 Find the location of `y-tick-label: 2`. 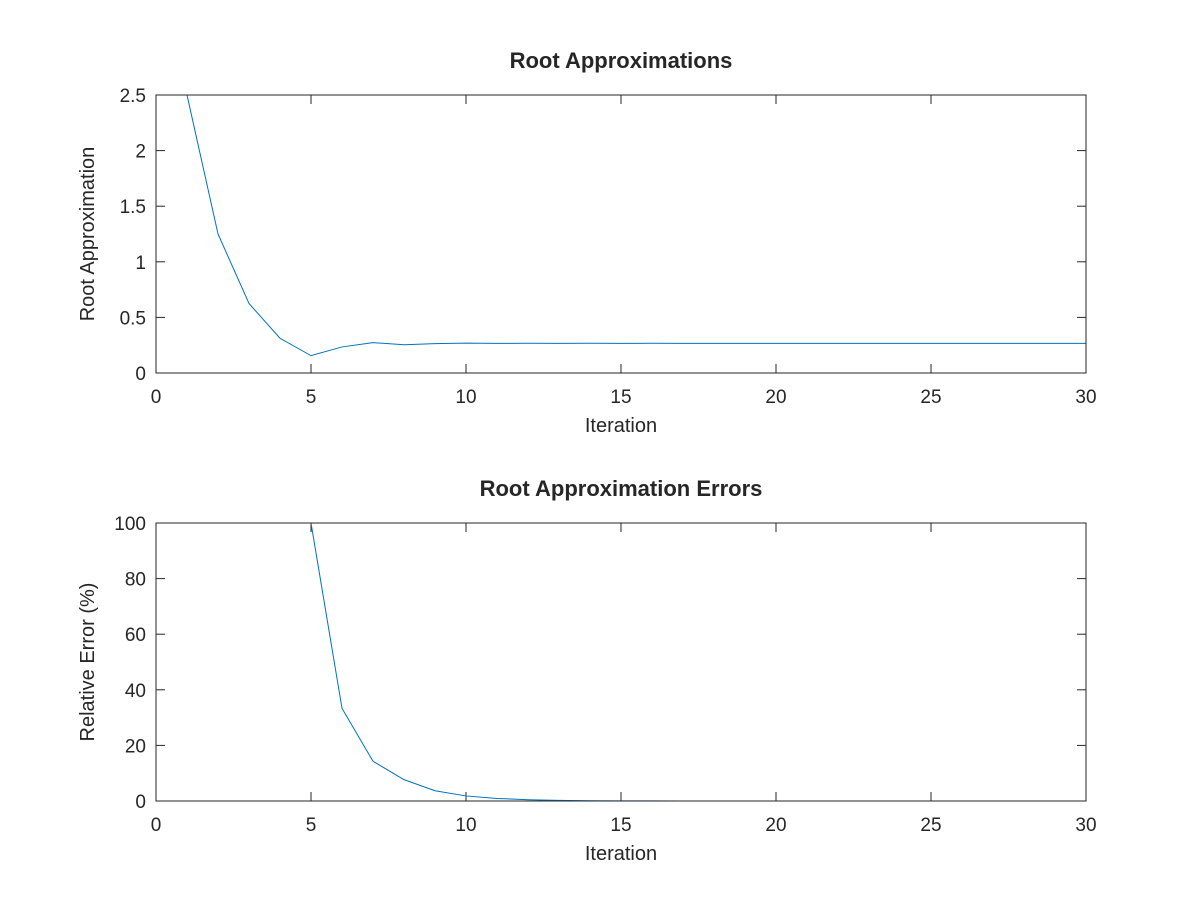

y-tick-label: 2 is located at coordinates (140, 152).